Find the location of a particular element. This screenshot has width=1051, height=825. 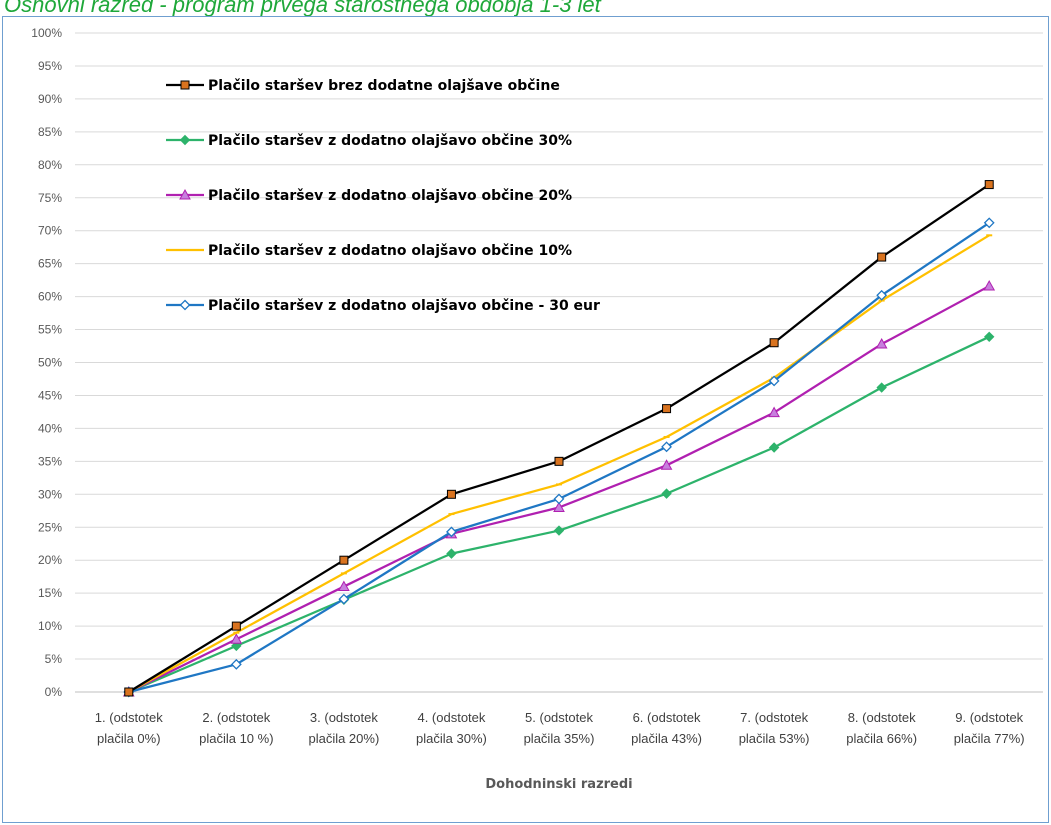

y-tick-label: 80% is located at coordinates (50, 165).